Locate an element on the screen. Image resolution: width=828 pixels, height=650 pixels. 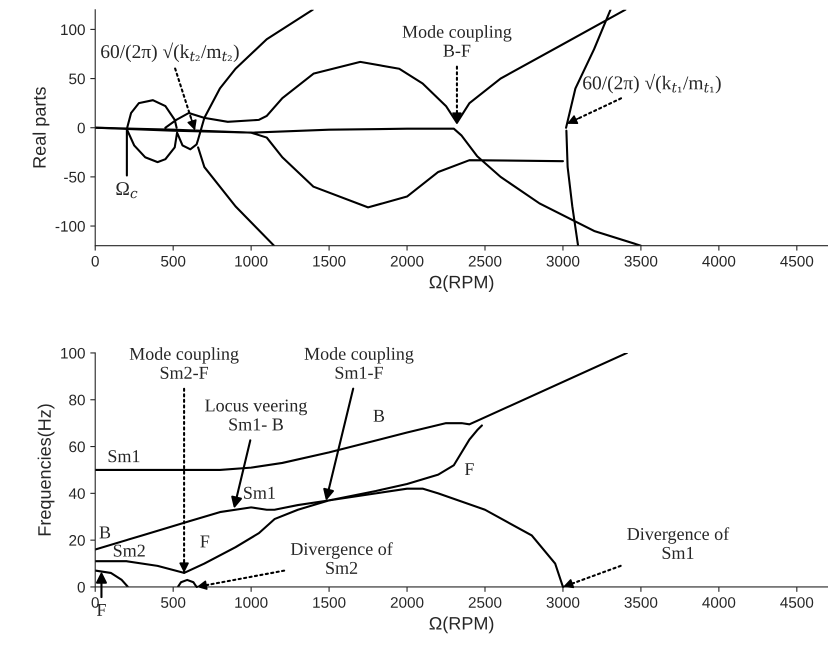
annotation: 60/(2π) √(k$_{t₂}$/m$_{t₂}$) is located at coordinates (170, 52).